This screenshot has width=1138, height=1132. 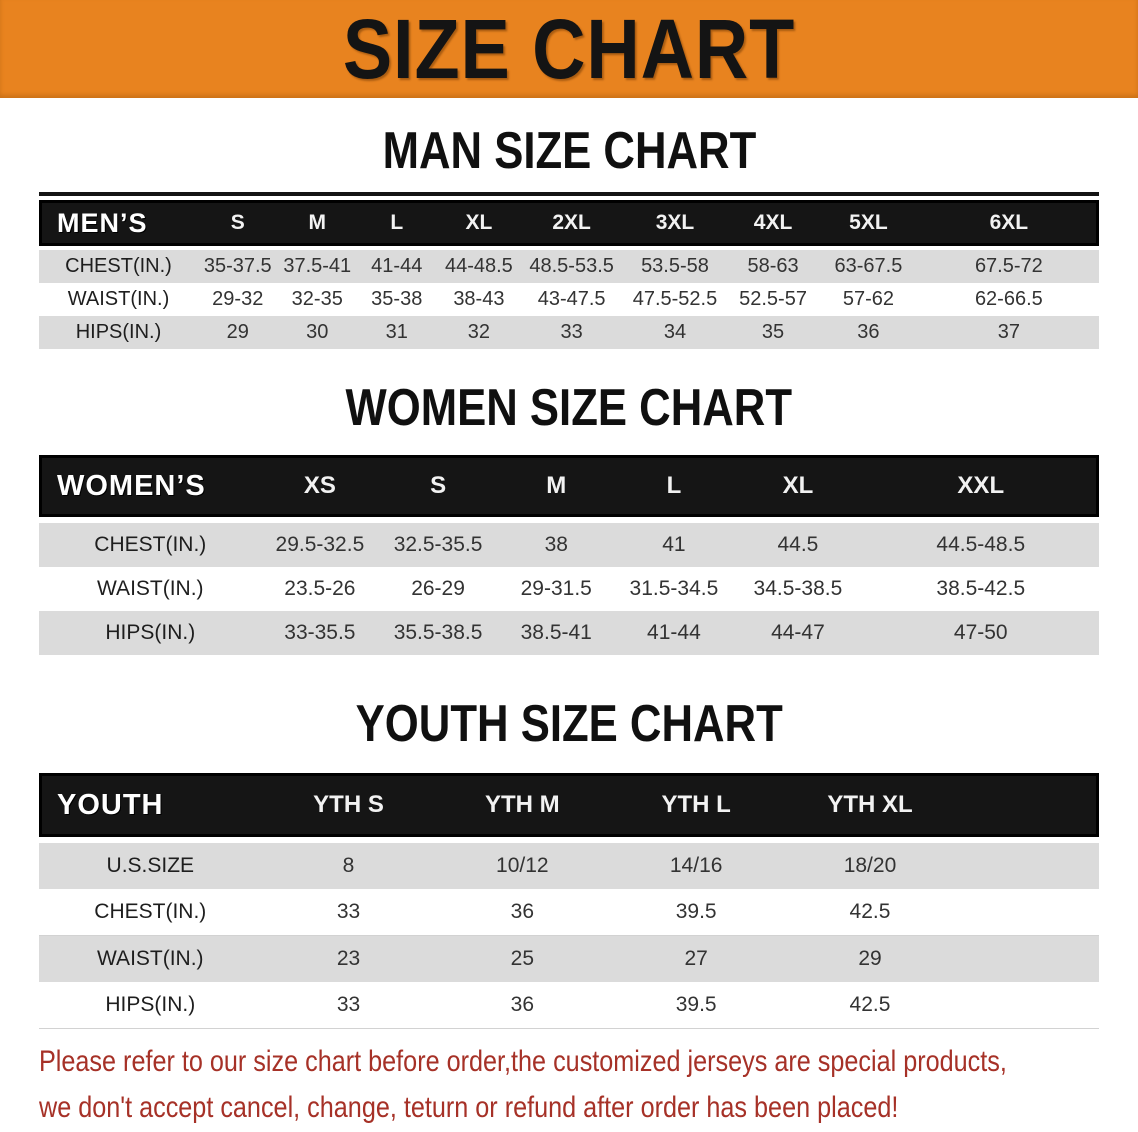 I want to click on men-hips-in-5xl: 36, so click(x=868, y=332).